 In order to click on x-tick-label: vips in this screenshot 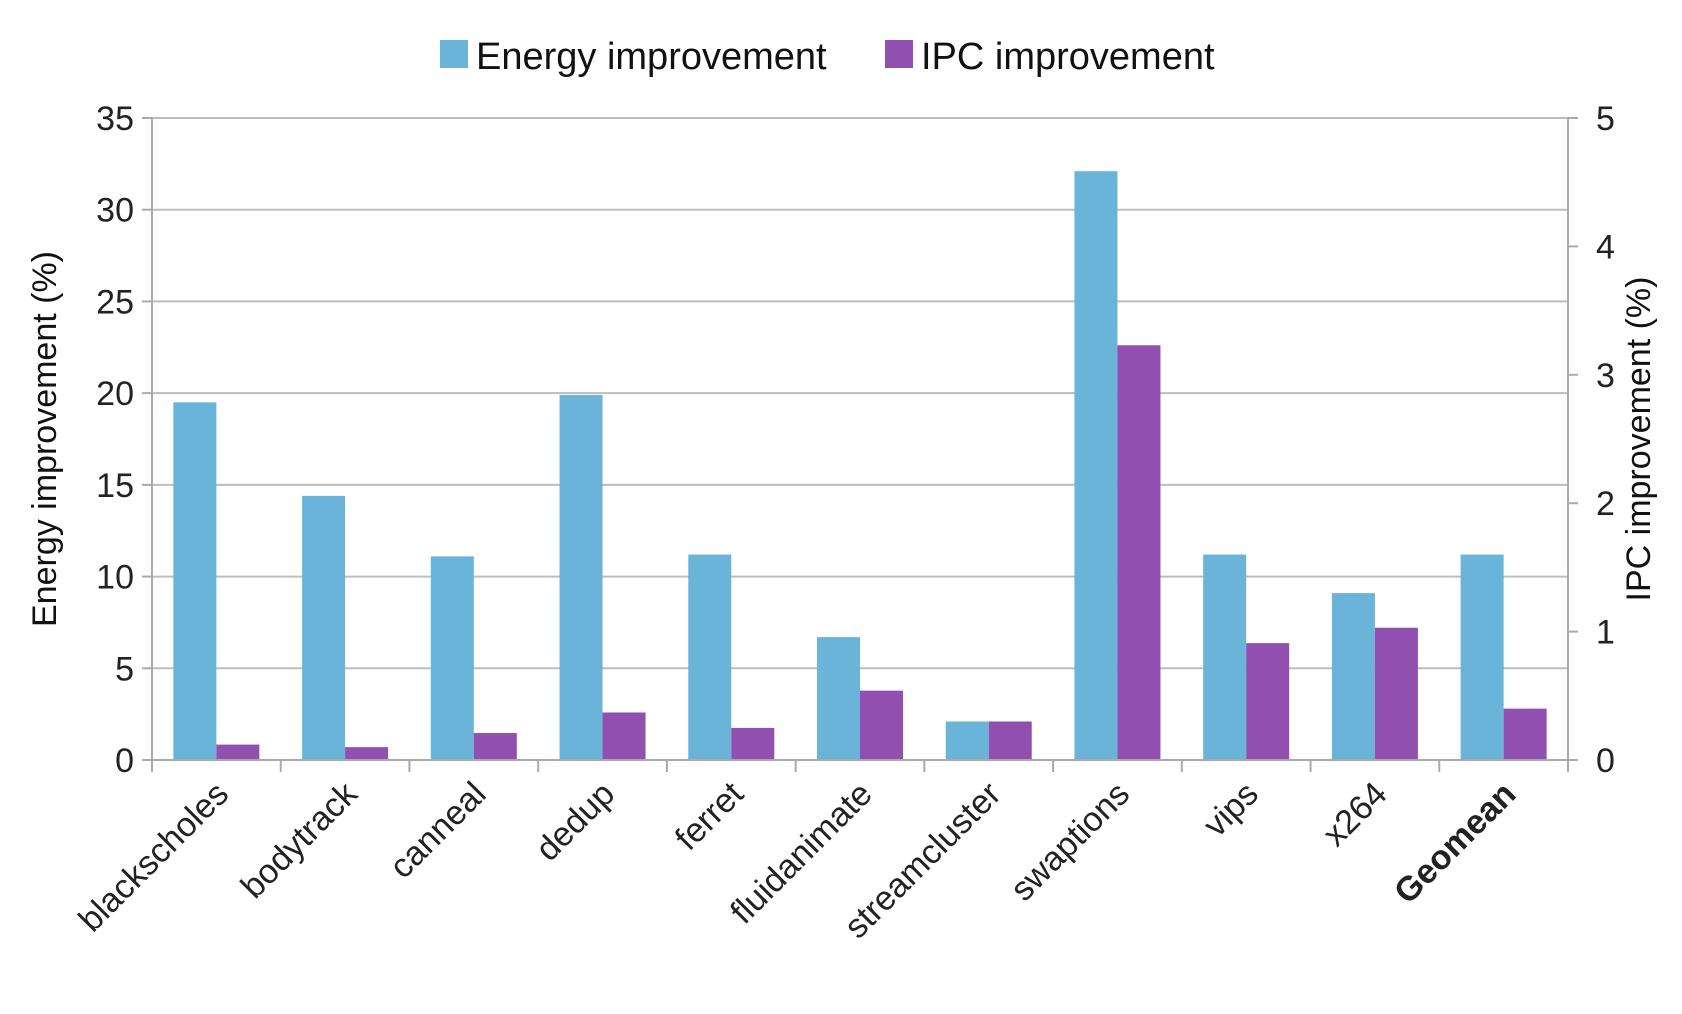, I will do `click(1231, 810)`.